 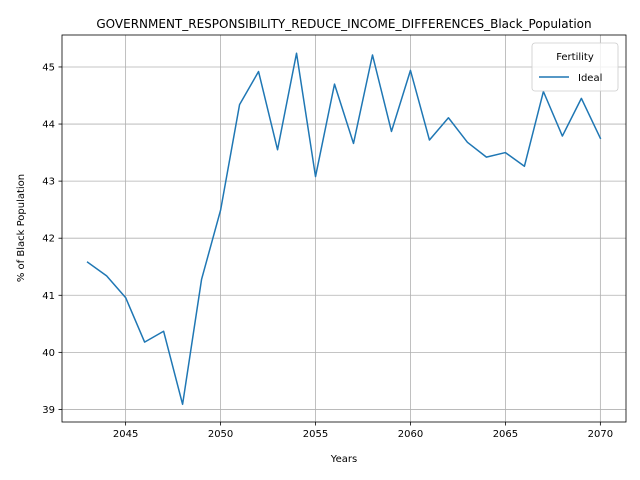 I want to click on x-tick-label: 2070, so click(x=600, y=434).